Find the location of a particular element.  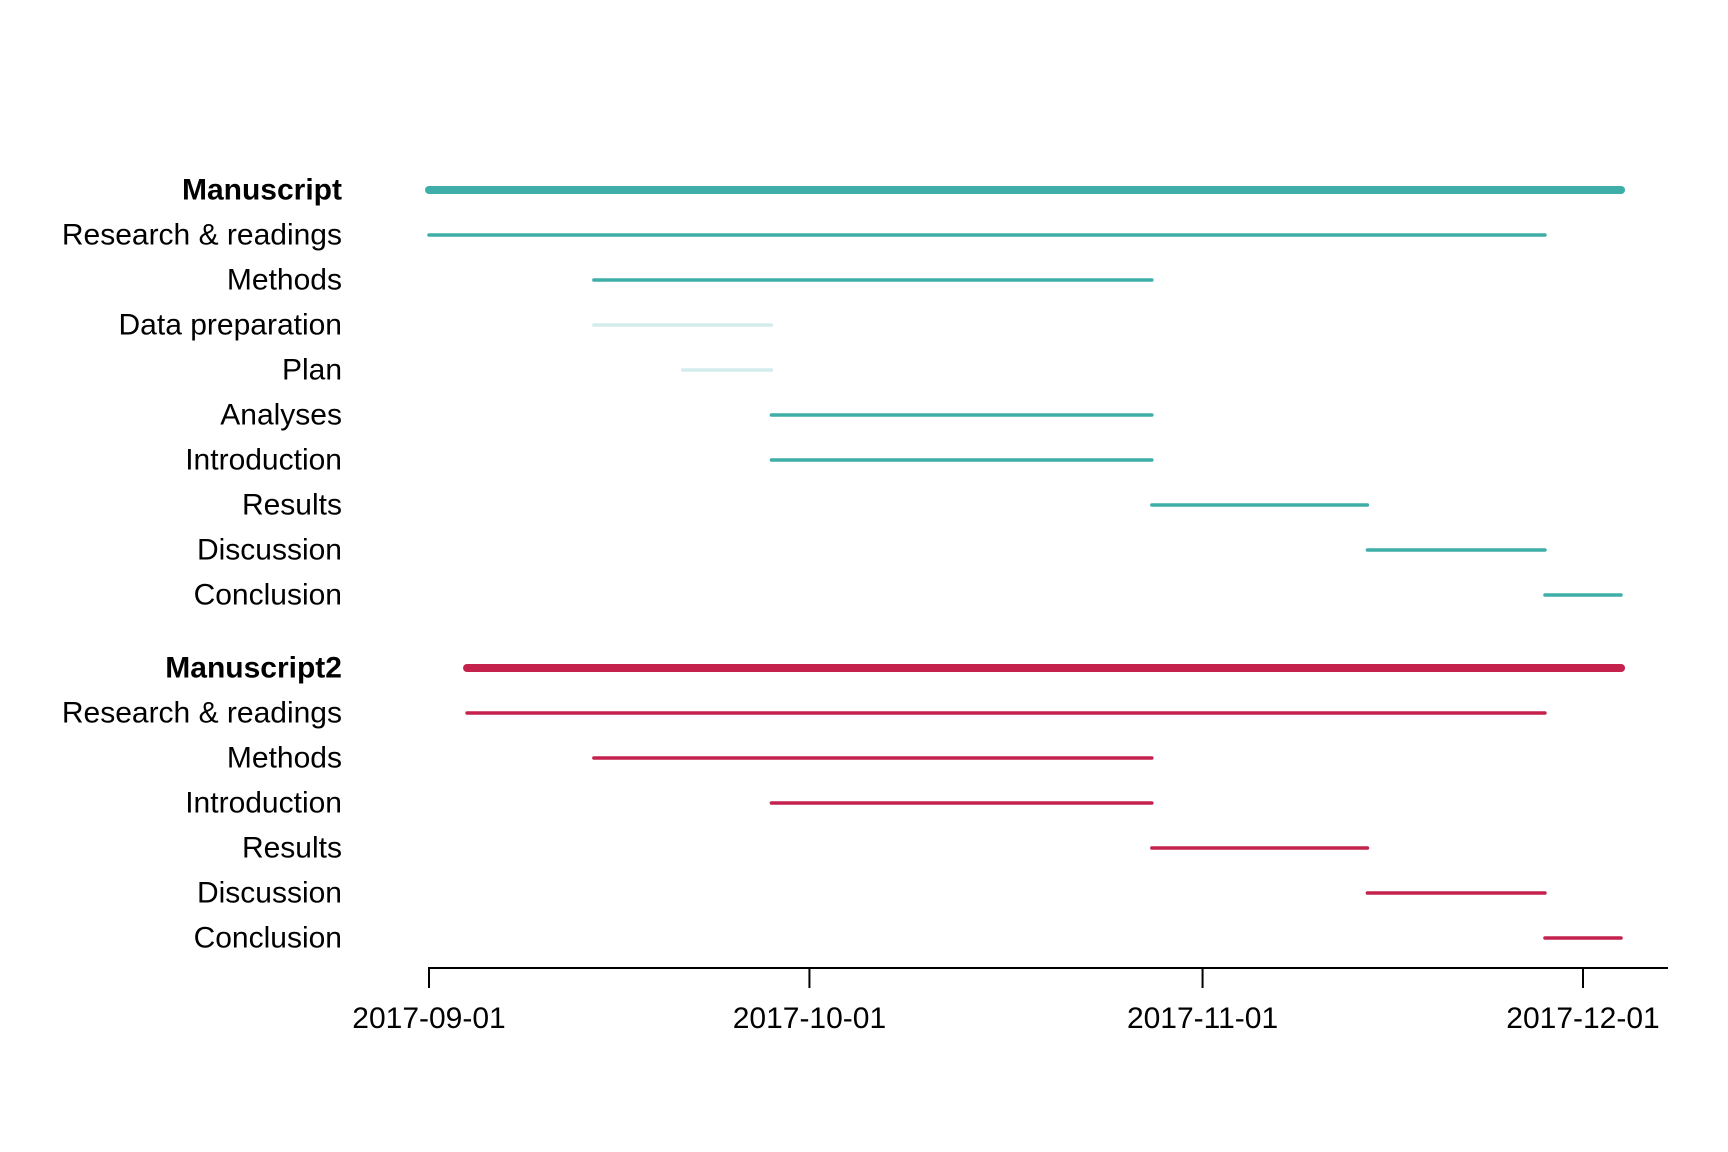

x-tick-label: 2017-10-01 is located at coordinates (809, 1018).